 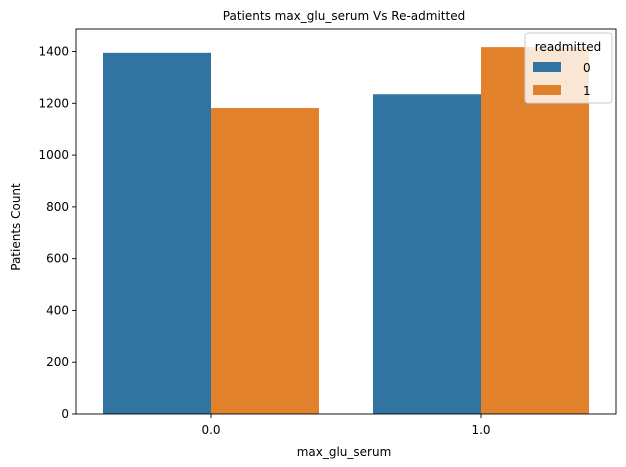 What do you see at coordinates (427, 254) in the screenshot?
I see `bar-1.0-readmitted-0` at bounding box center [427, 254].